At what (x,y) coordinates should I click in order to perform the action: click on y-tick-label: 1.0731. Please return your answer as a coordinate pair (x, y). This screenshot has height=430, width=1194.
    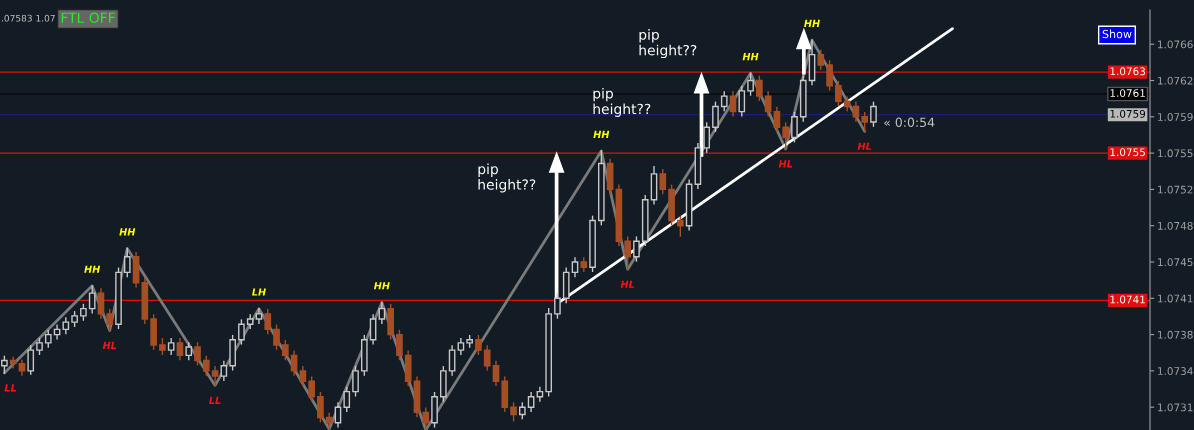
    Looking at the image, I should click on (1175, 407).